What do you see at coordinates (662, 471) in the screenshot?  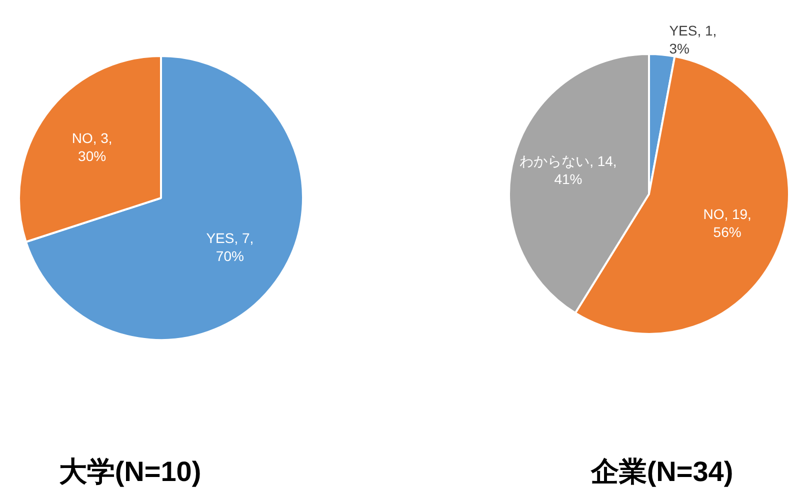 I see `text: 企業(N=34)` at bounding box center [662, 471].